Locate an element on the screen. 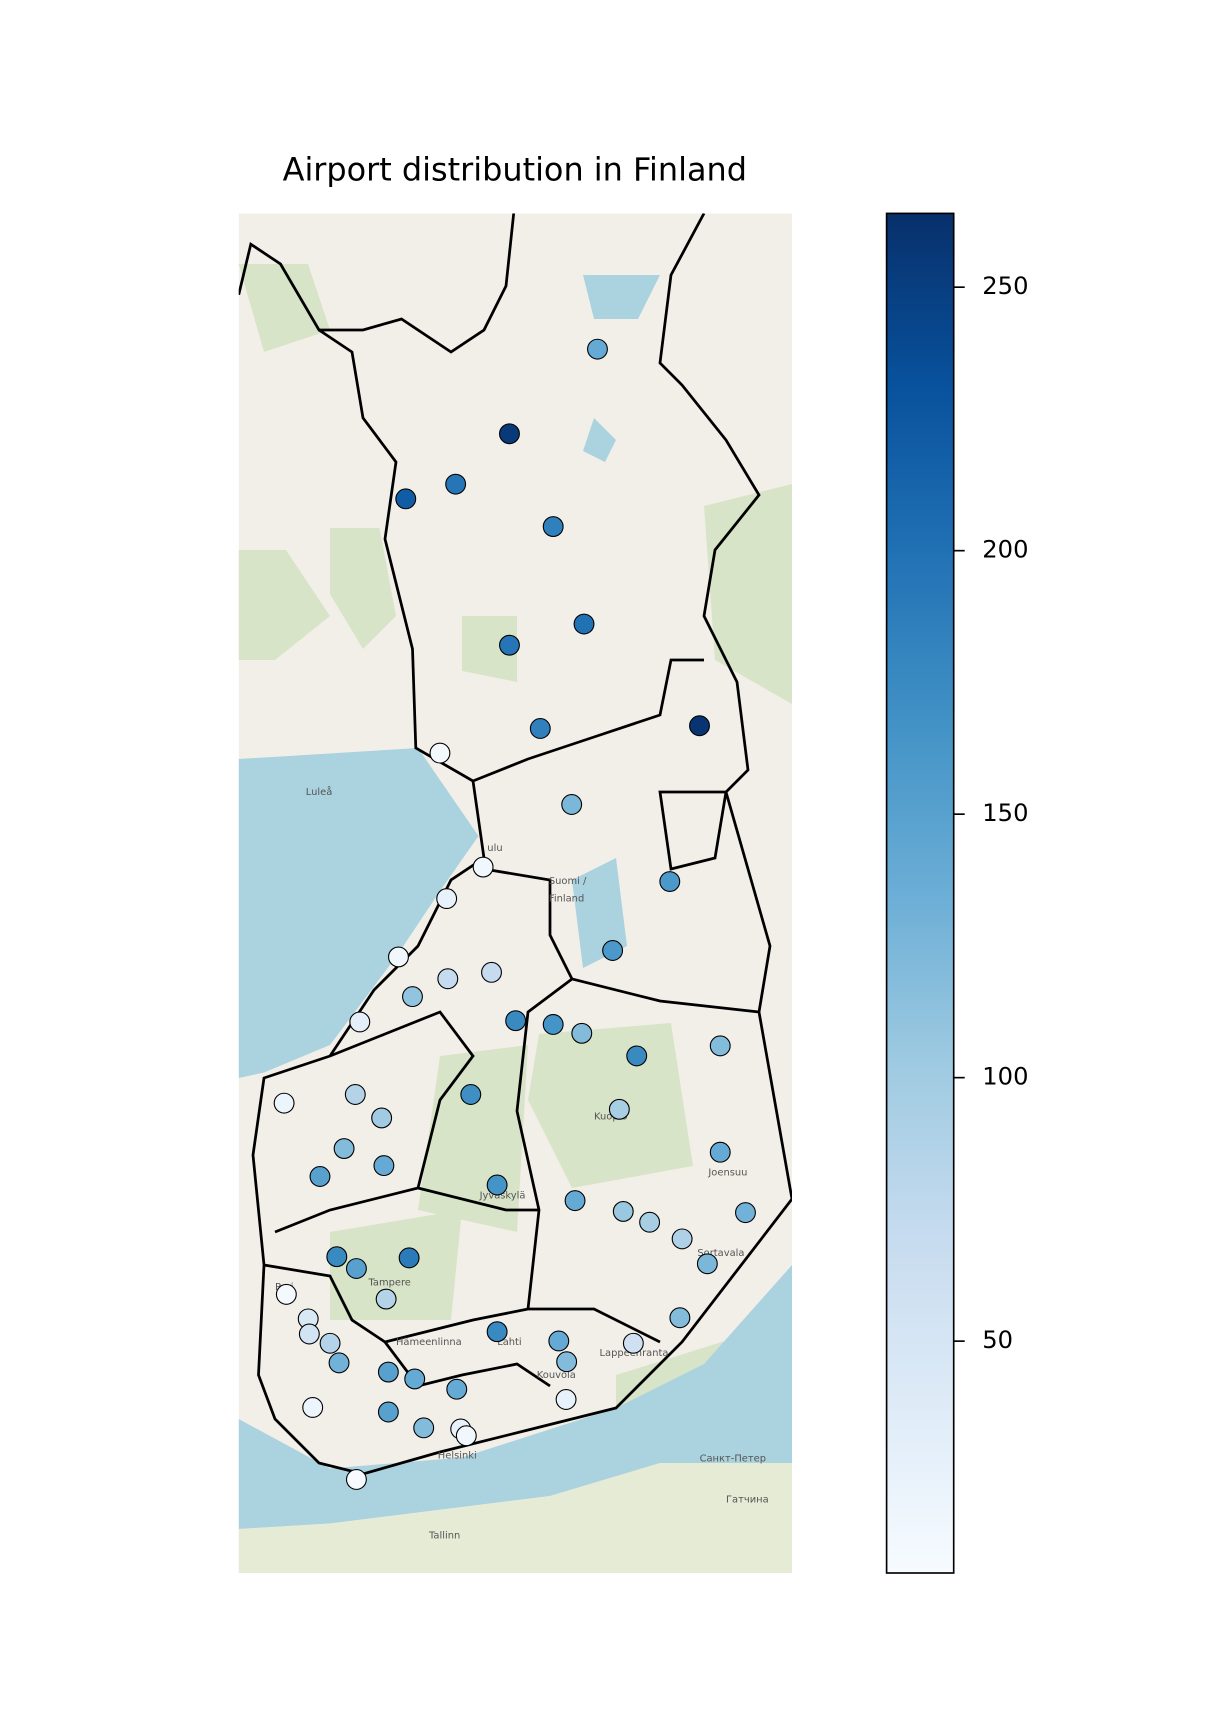  map-label: Jyväskylä is located at coordinates (502, 1196).